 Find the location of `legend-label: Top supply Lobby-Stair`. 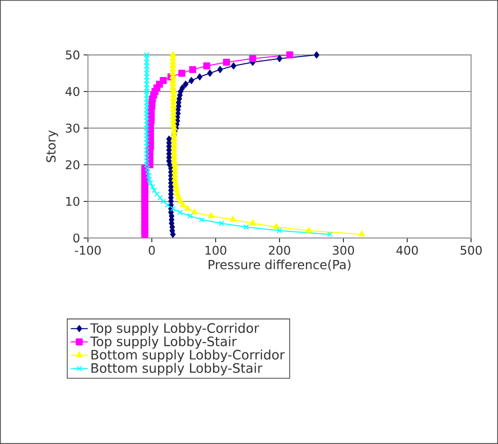

legend-label: Top supply Lobby-Stair is located at coordinates (163, 342).